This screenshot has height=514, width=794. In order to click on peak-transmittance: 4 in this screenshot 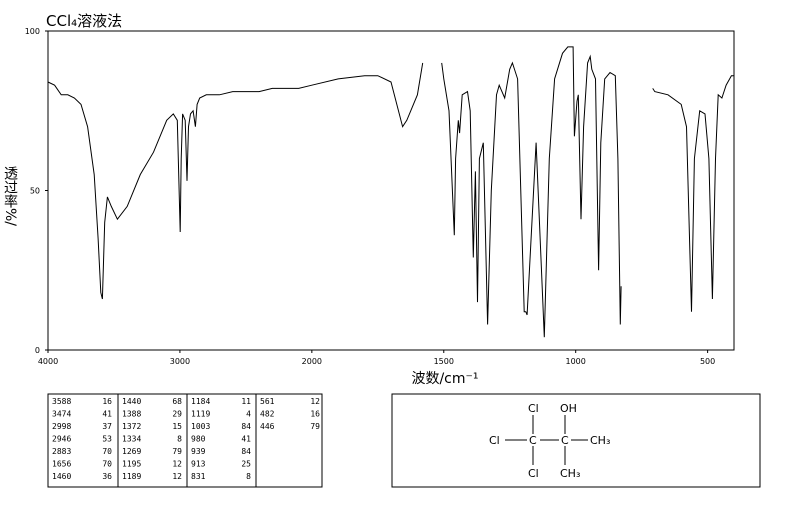, I will do `click(248, 414)`.